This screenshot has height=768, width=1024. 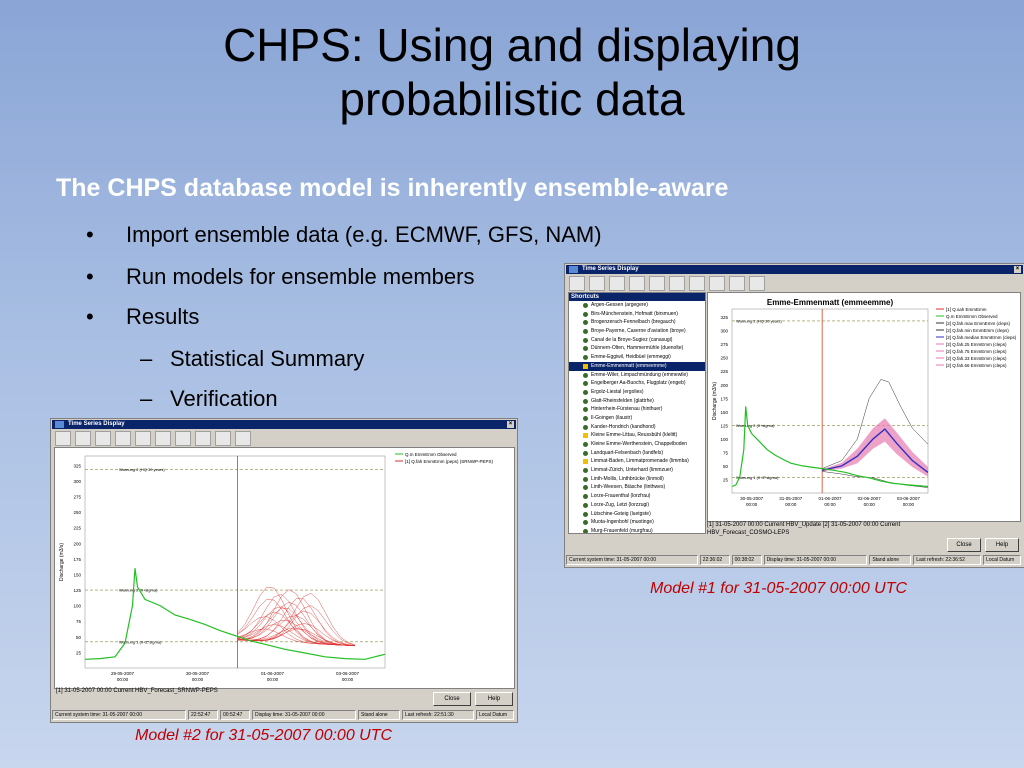 I want to click on tree-item: Muota-Ingenbohl (muotinge), so click(x=637, y=522).